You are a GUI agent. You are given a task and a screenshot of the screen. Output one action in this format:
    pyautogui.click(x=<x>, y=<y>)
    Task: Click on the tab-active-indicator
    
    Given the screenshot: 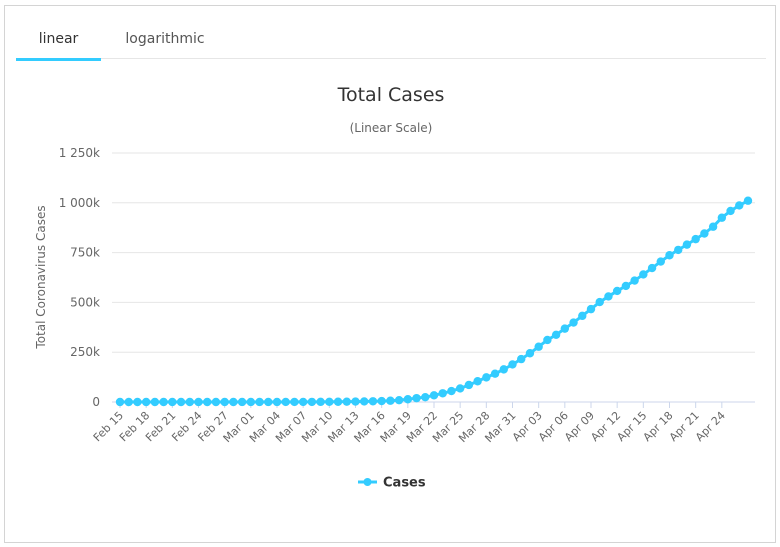 What is the action you would take?
    pyautogui.click(x=58, y=59)
    